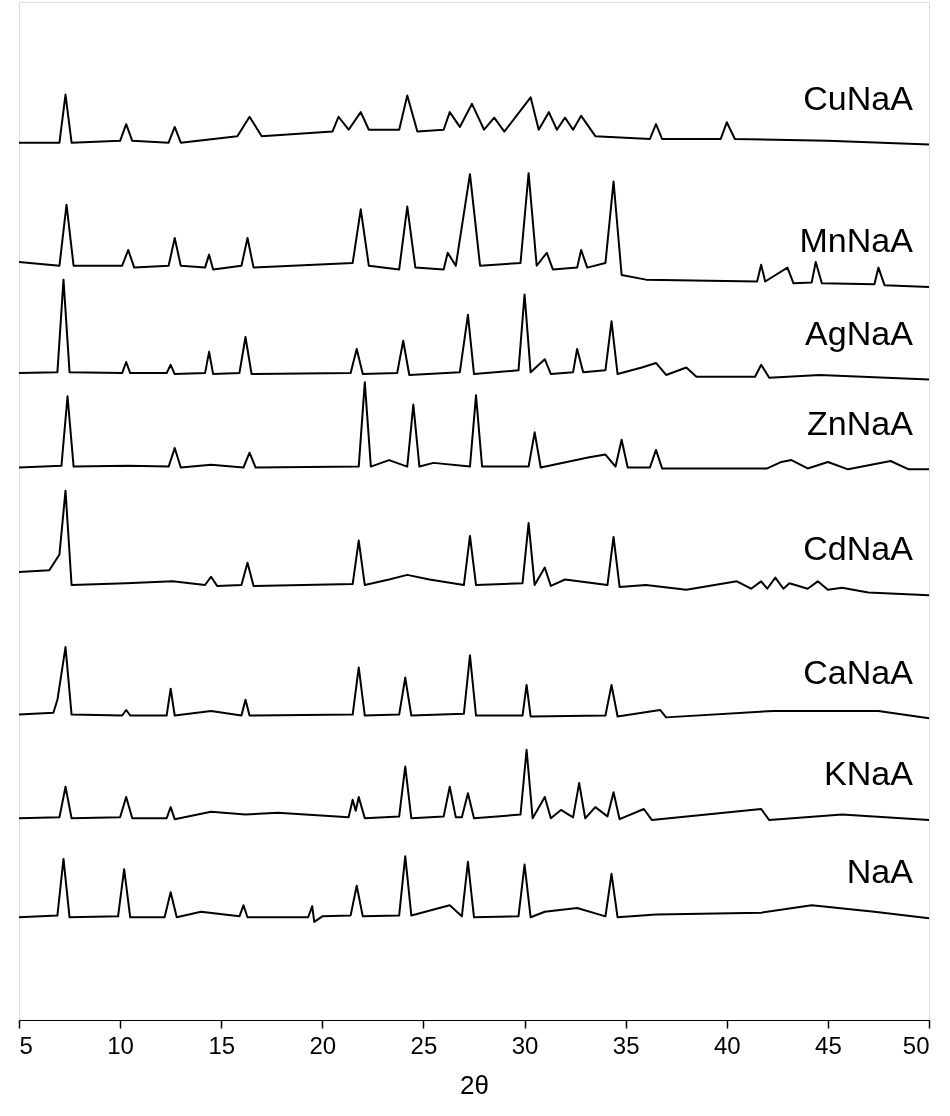  What do you see at coordinates (727, 1045) in the screenshot?
I see `x-tick-label: 40` at bounding box center [727, 1045].